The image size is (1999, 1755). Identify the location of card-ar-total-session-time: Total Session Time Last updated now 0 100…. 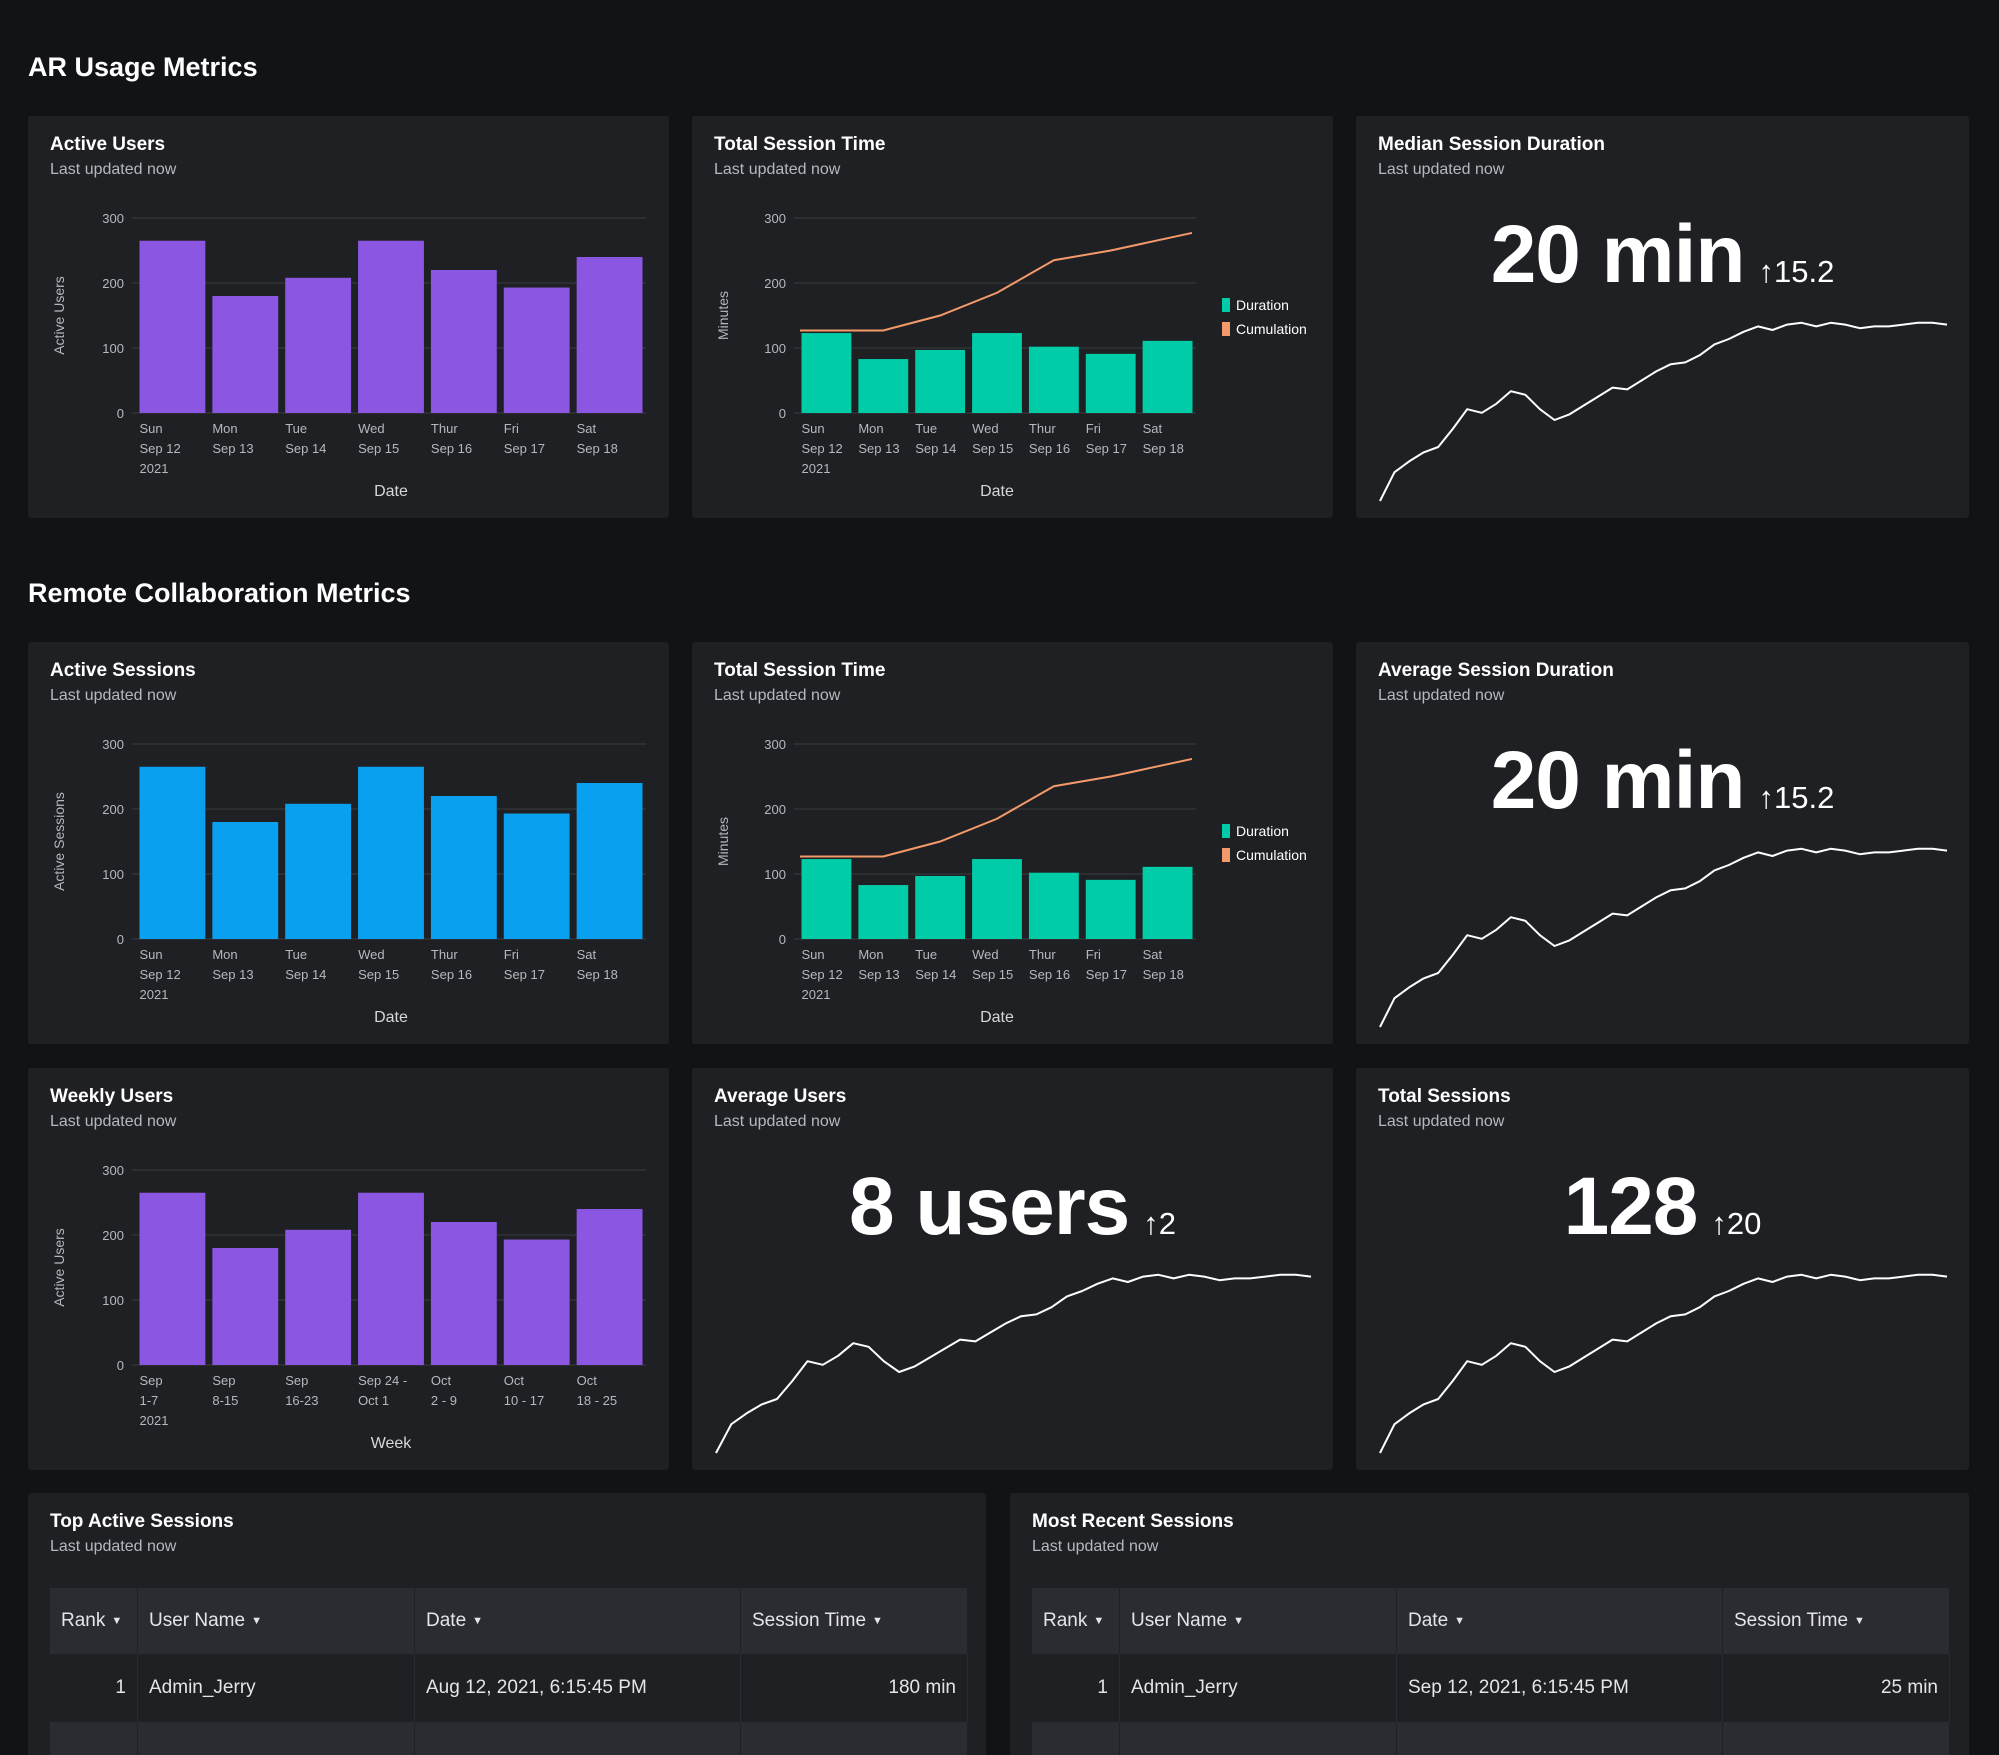
(1012, 317).